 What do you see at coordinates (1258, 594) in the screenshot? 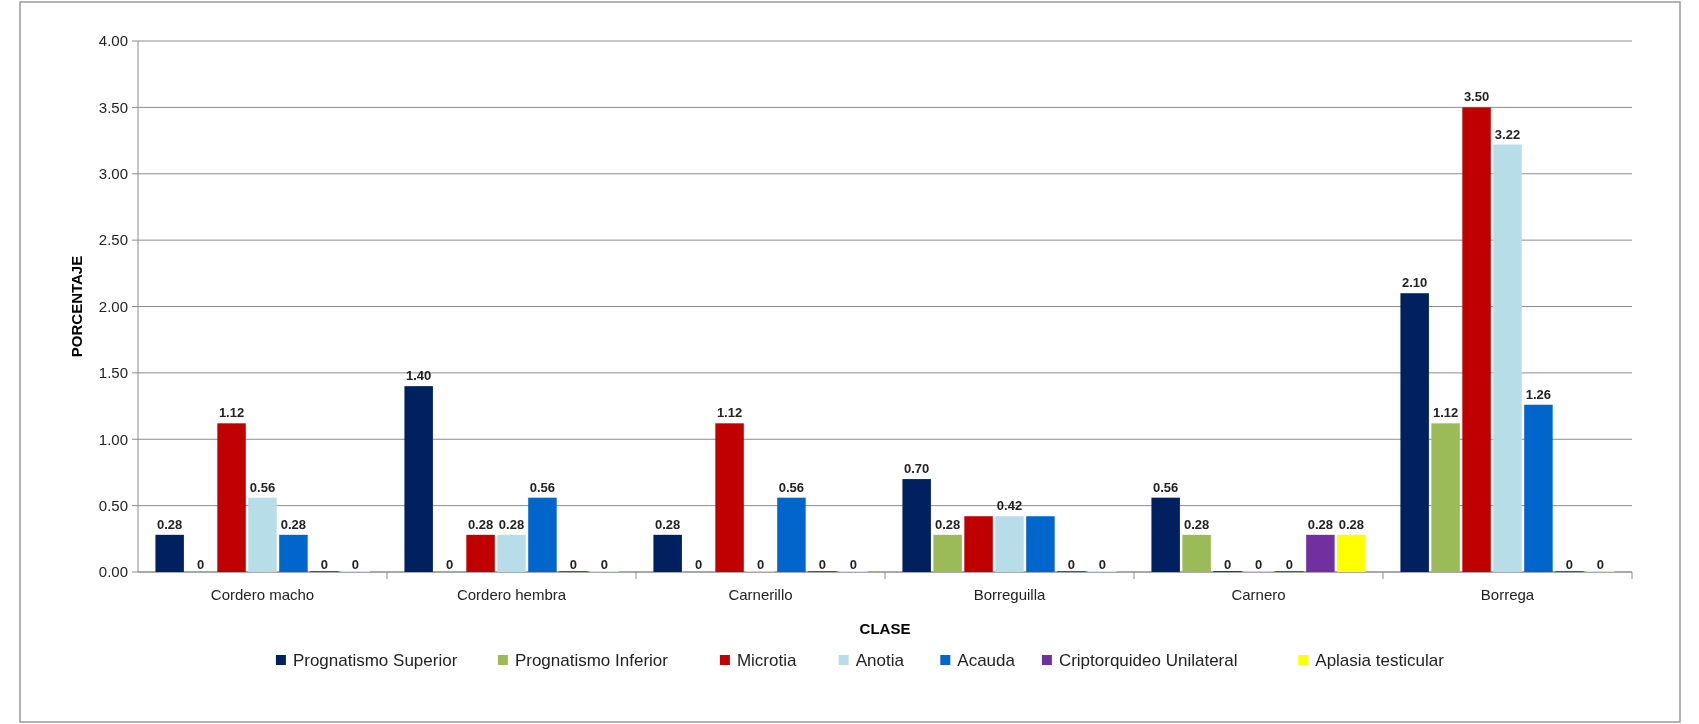
I see `x-tick-label: Carnero` at bounding box center [1258, 594].